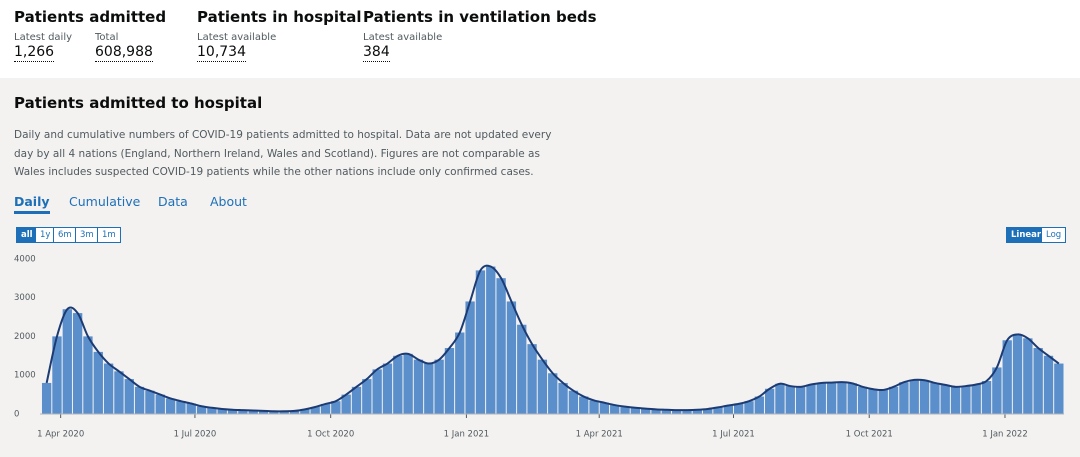 The height and width of the screenshot is (457, 1080). I want to click on tab: Data, so click(173, 201).